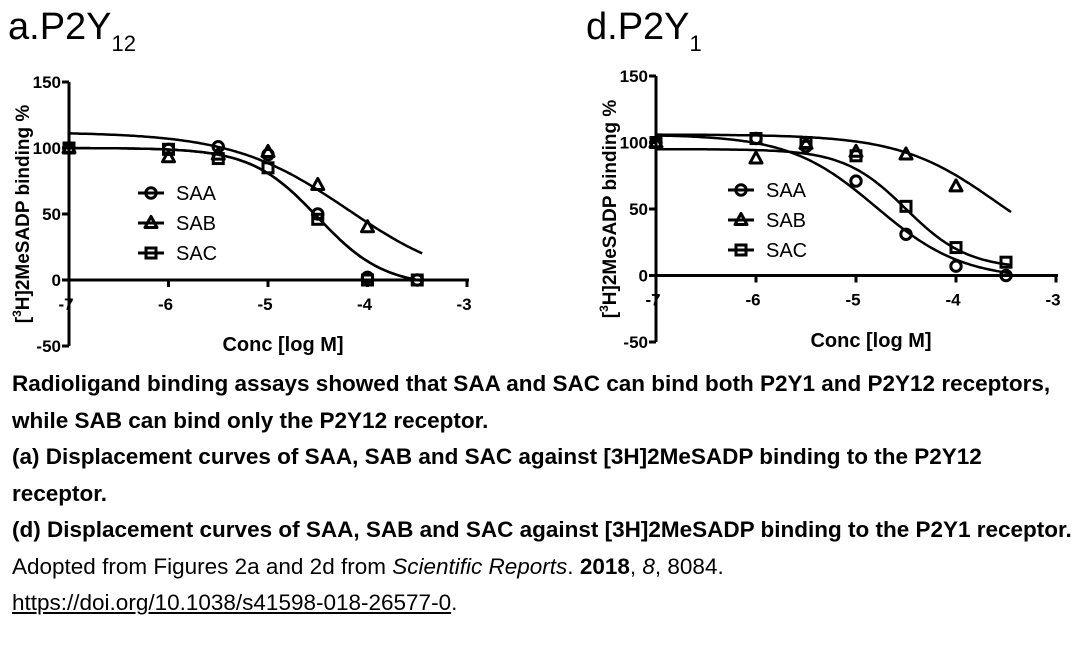 The image size is (1080, 670). I want to click on article-number: , 8084., so click(689, 566).